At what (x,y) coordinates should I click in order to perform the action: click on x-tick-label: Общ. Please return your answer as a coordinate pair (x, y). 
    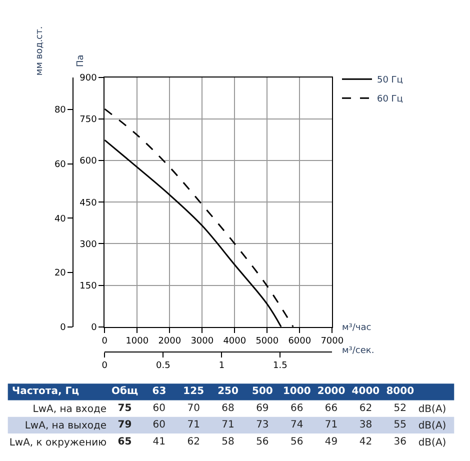
    Looking at the image, I should click on (124, 392).